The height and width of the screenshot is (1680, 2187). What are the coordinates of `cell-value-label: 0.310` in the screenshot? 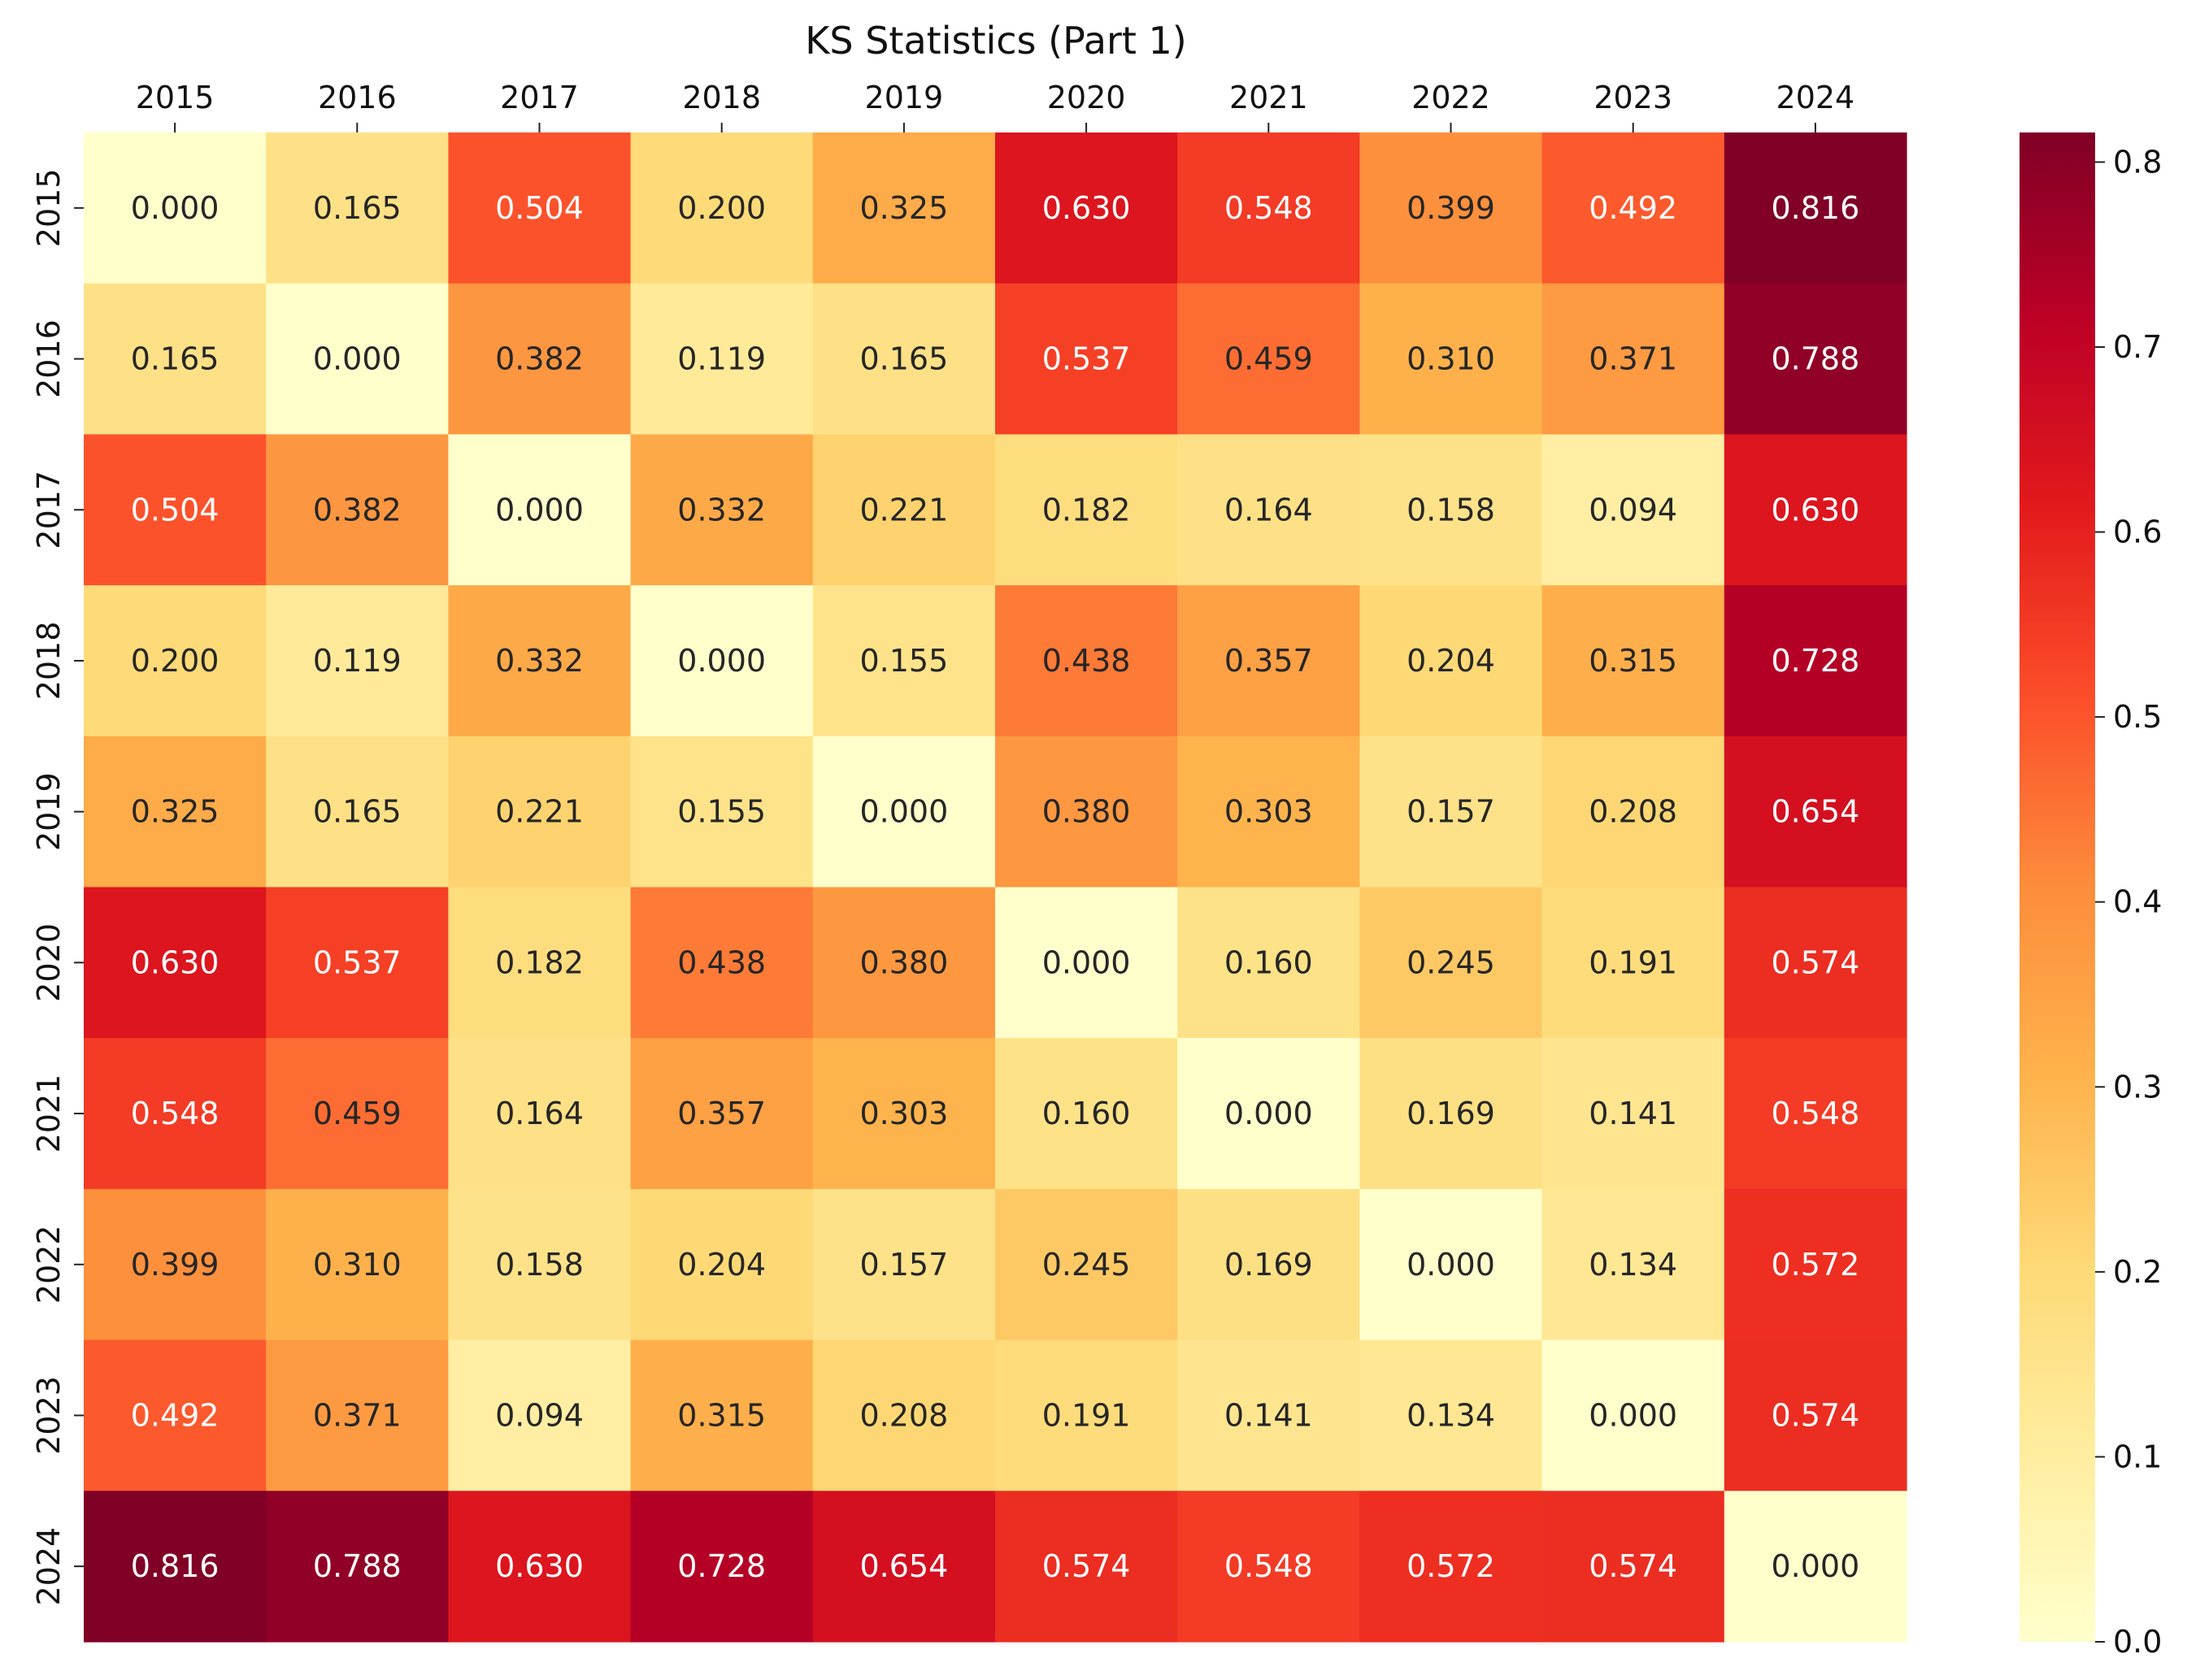 It's located at (357, 1265).